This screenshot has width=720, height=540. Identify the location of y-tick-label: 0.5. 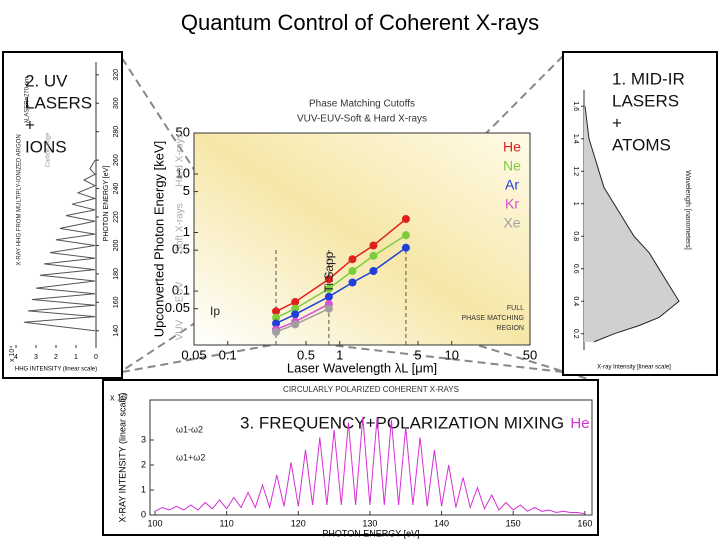
(181, 249).